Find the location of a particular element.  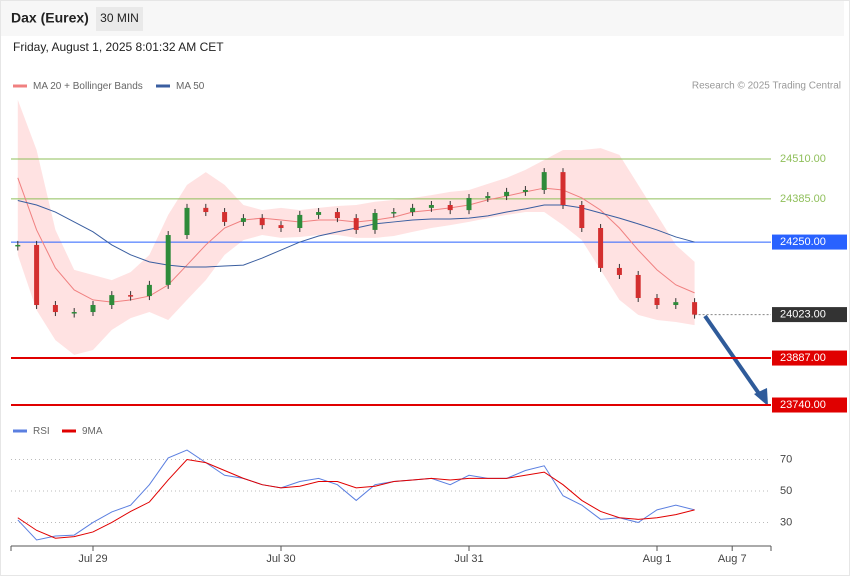

date: Friday, August 1, 2025 8:01:32 AM CET is located at coordinates (118, 47).